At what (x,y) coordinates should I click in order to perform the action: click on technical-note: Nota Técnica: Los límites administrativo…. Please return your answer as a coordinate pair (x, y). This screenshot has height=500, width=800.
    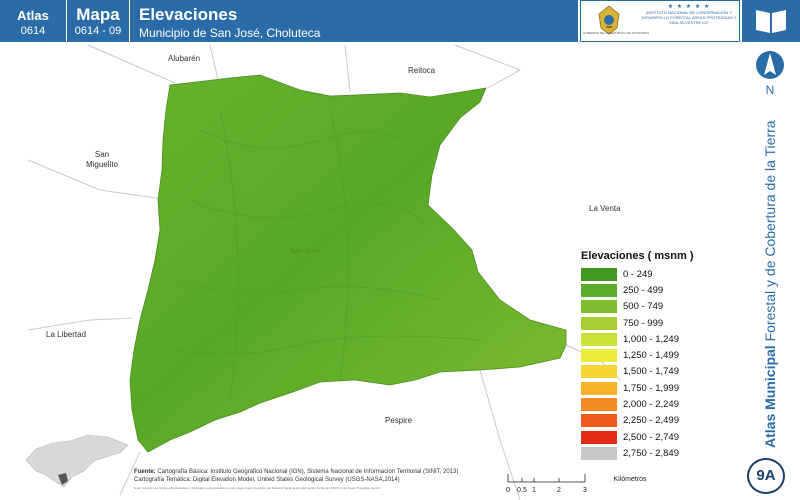
    Looking at the image, I should click on (257, 488).